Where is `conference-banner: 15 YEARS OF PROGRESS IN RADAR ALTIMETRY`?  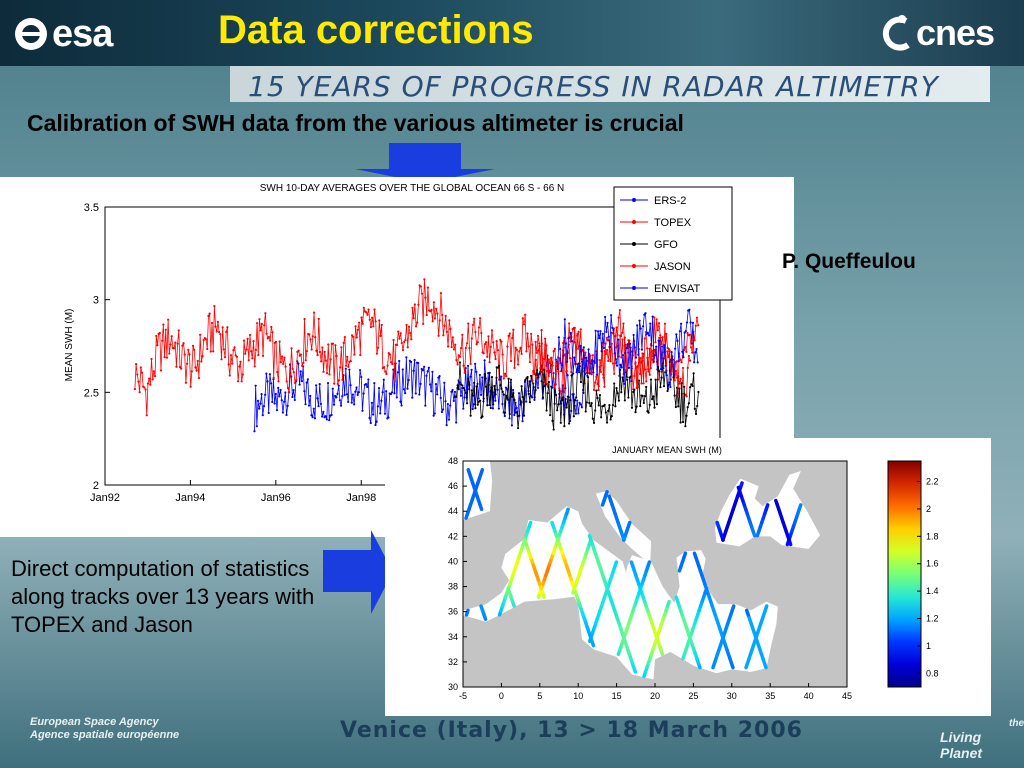
conference-banner: 15 YEARS OF PROGRESS IN RADAR ALTIMETRY is located at coordinates (610, 84).